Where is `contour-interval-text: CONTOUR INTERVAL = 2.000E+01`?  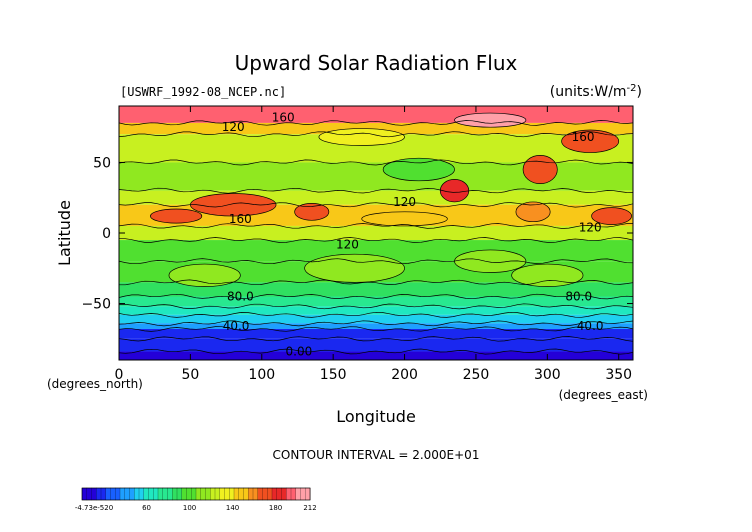
contour-interval-text: CONTOUR INTERVAL = 2.000E+01 is located at coordinates (376, 455).